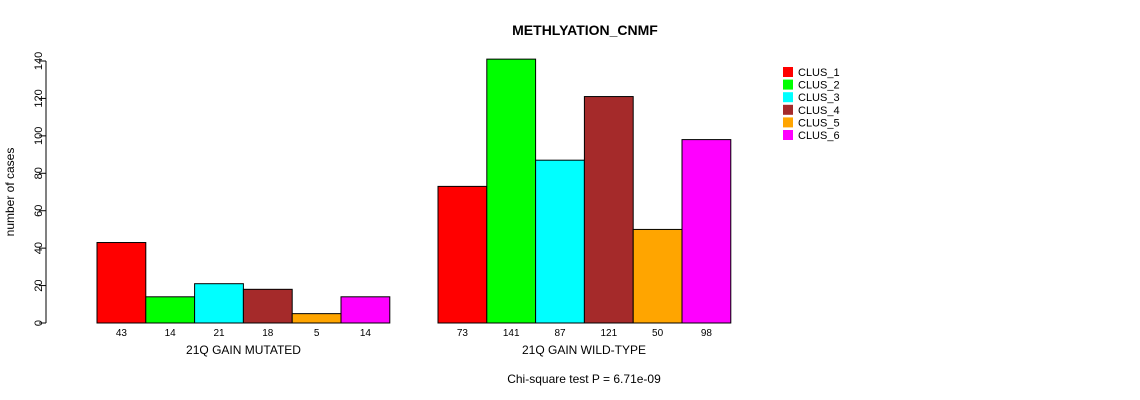  I want to click on y-axis: 0 20 40 60 80 100 120 140, so click(40, 189).